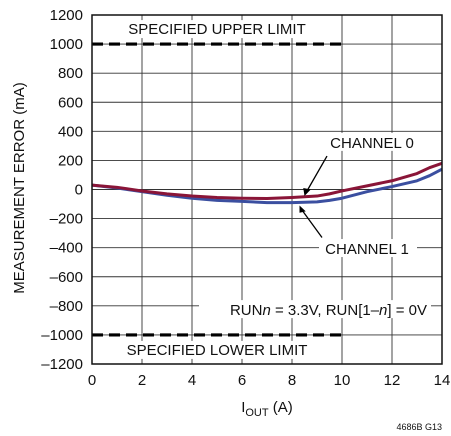 The height and width of the screenshot is (436, 451). I want to click on upper-limit-label: SPECIFIED UPPER LIMIT, so click(217, 29).